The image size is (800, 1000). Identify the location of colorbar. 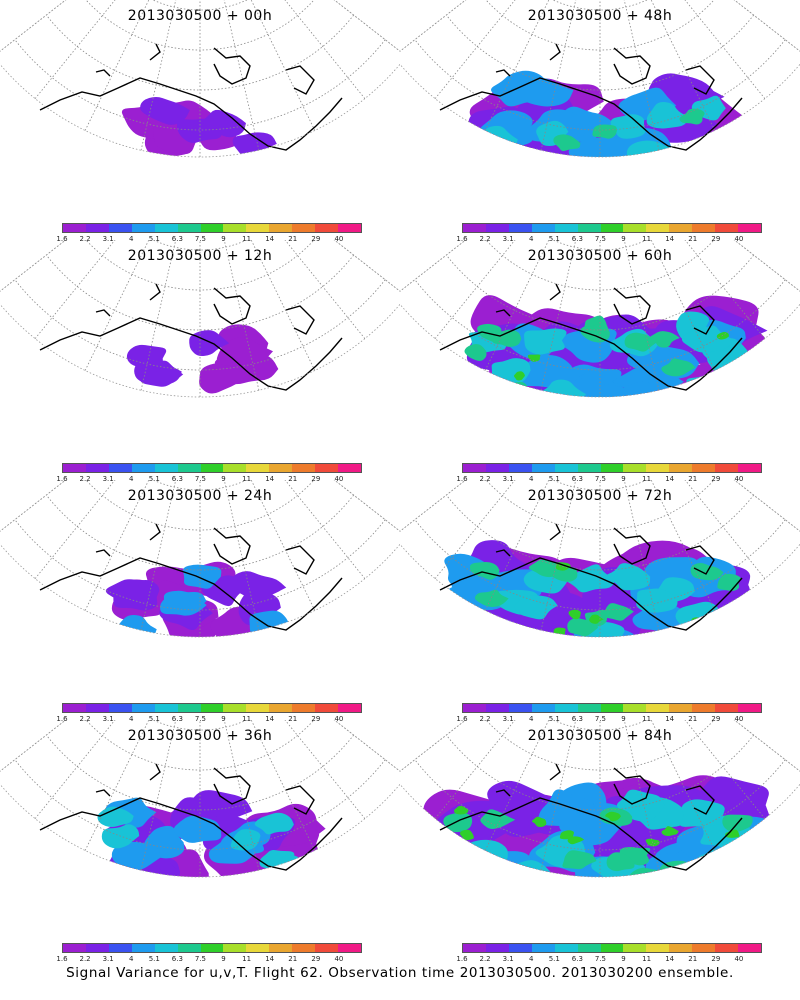
(212, 708).